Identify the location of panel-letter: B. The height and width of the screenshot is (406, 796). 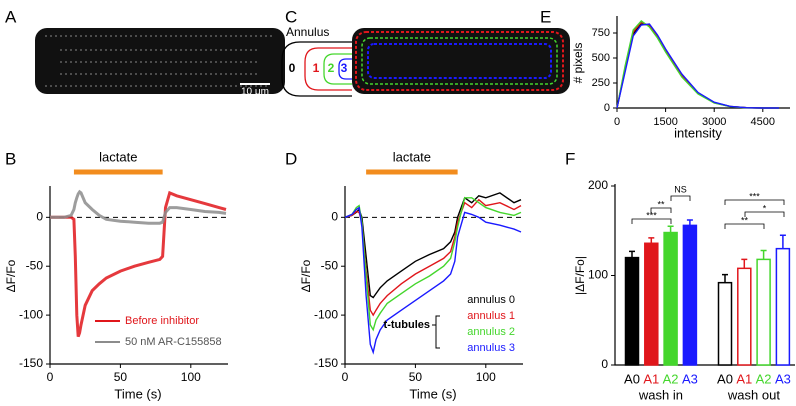
(10, 158).